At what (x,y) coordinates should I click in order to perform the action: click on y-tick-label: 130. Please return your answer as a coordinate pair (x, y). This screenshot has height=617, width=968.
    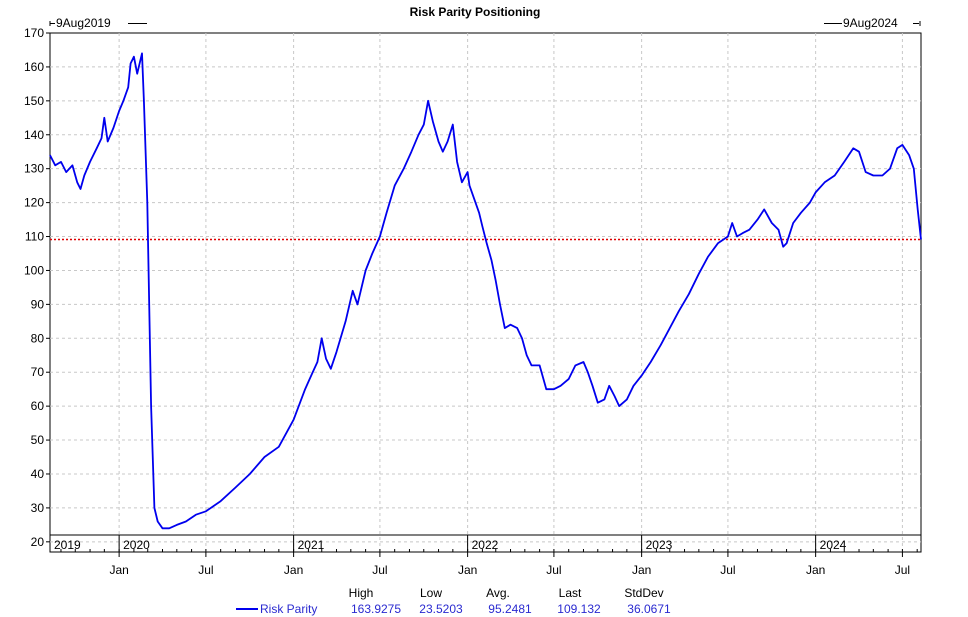
    Looking at the image, I should click on (34, 169).